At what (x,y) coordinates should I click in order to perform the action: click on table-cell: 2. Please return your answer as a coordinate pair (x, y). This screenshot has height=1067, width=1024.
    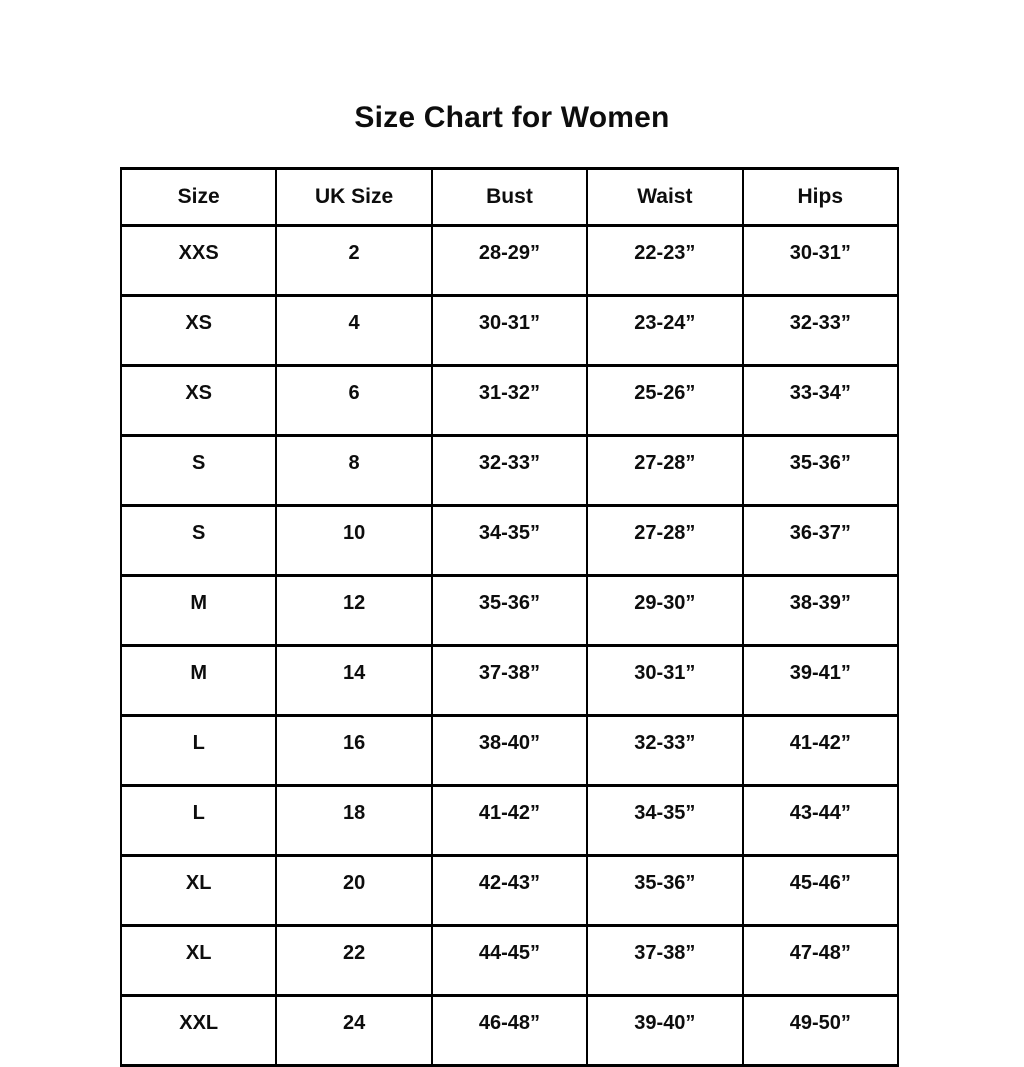
    Looking at the image, I should click on (354, 260).